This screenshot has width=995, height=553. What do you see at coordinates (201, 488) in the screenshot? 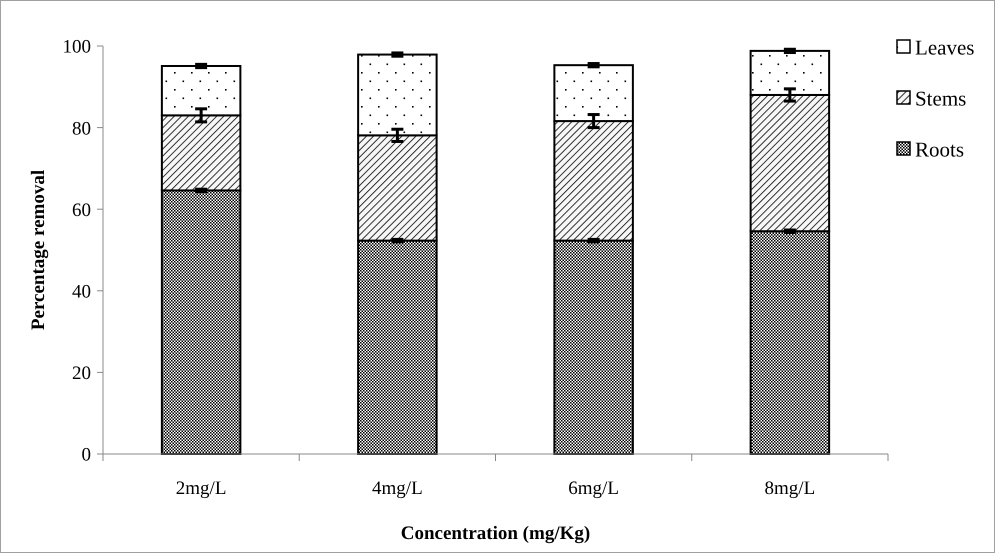
I see `x-tick-label: 2mg/L` at bounding box center [201, 488].